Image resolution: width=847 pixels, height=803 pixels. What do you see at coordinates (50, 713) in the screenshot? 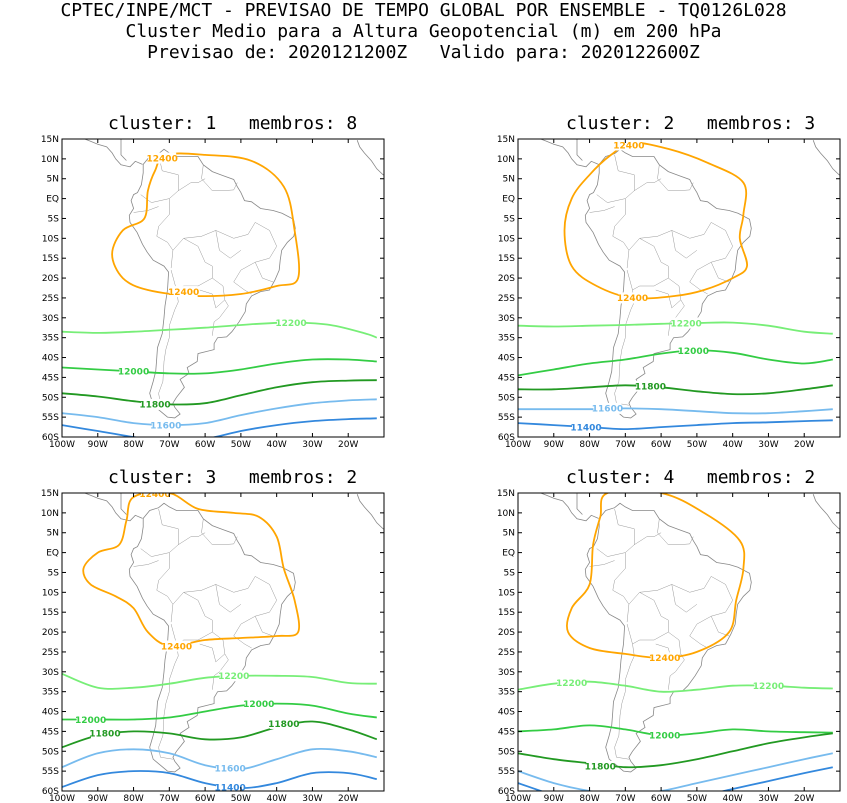
I see `lat-tick-label: 40S` at bounding box center [50, 713].